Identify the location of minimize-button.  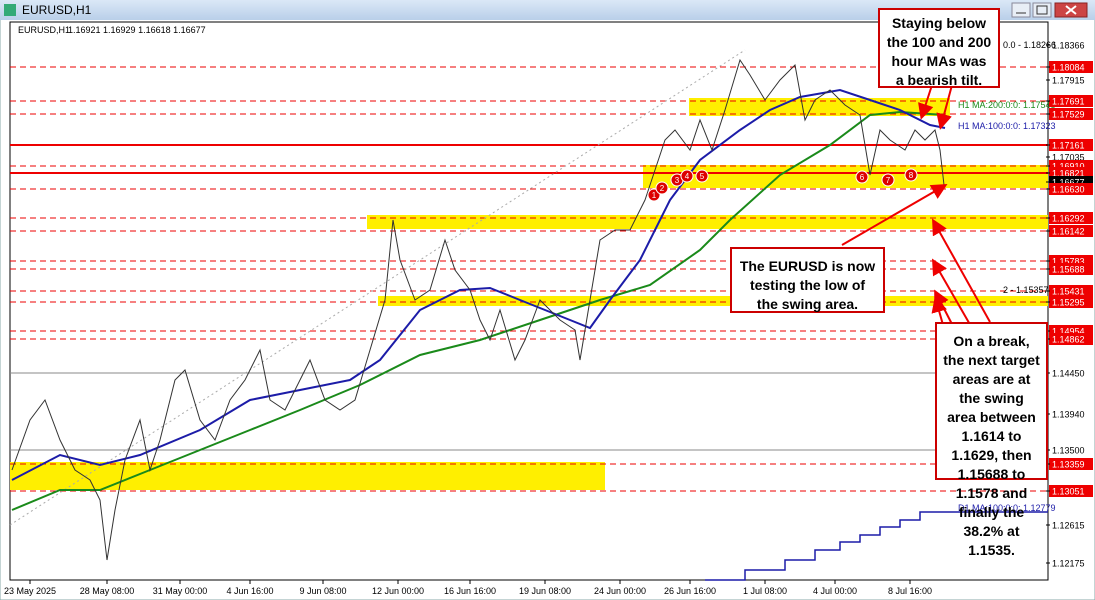
(1021, 10).